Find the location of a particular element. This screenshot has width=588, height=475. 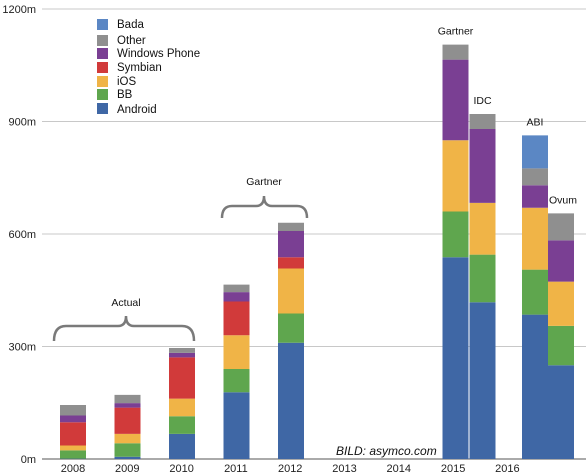

bar-2012 is located at coordinates (291, 340).